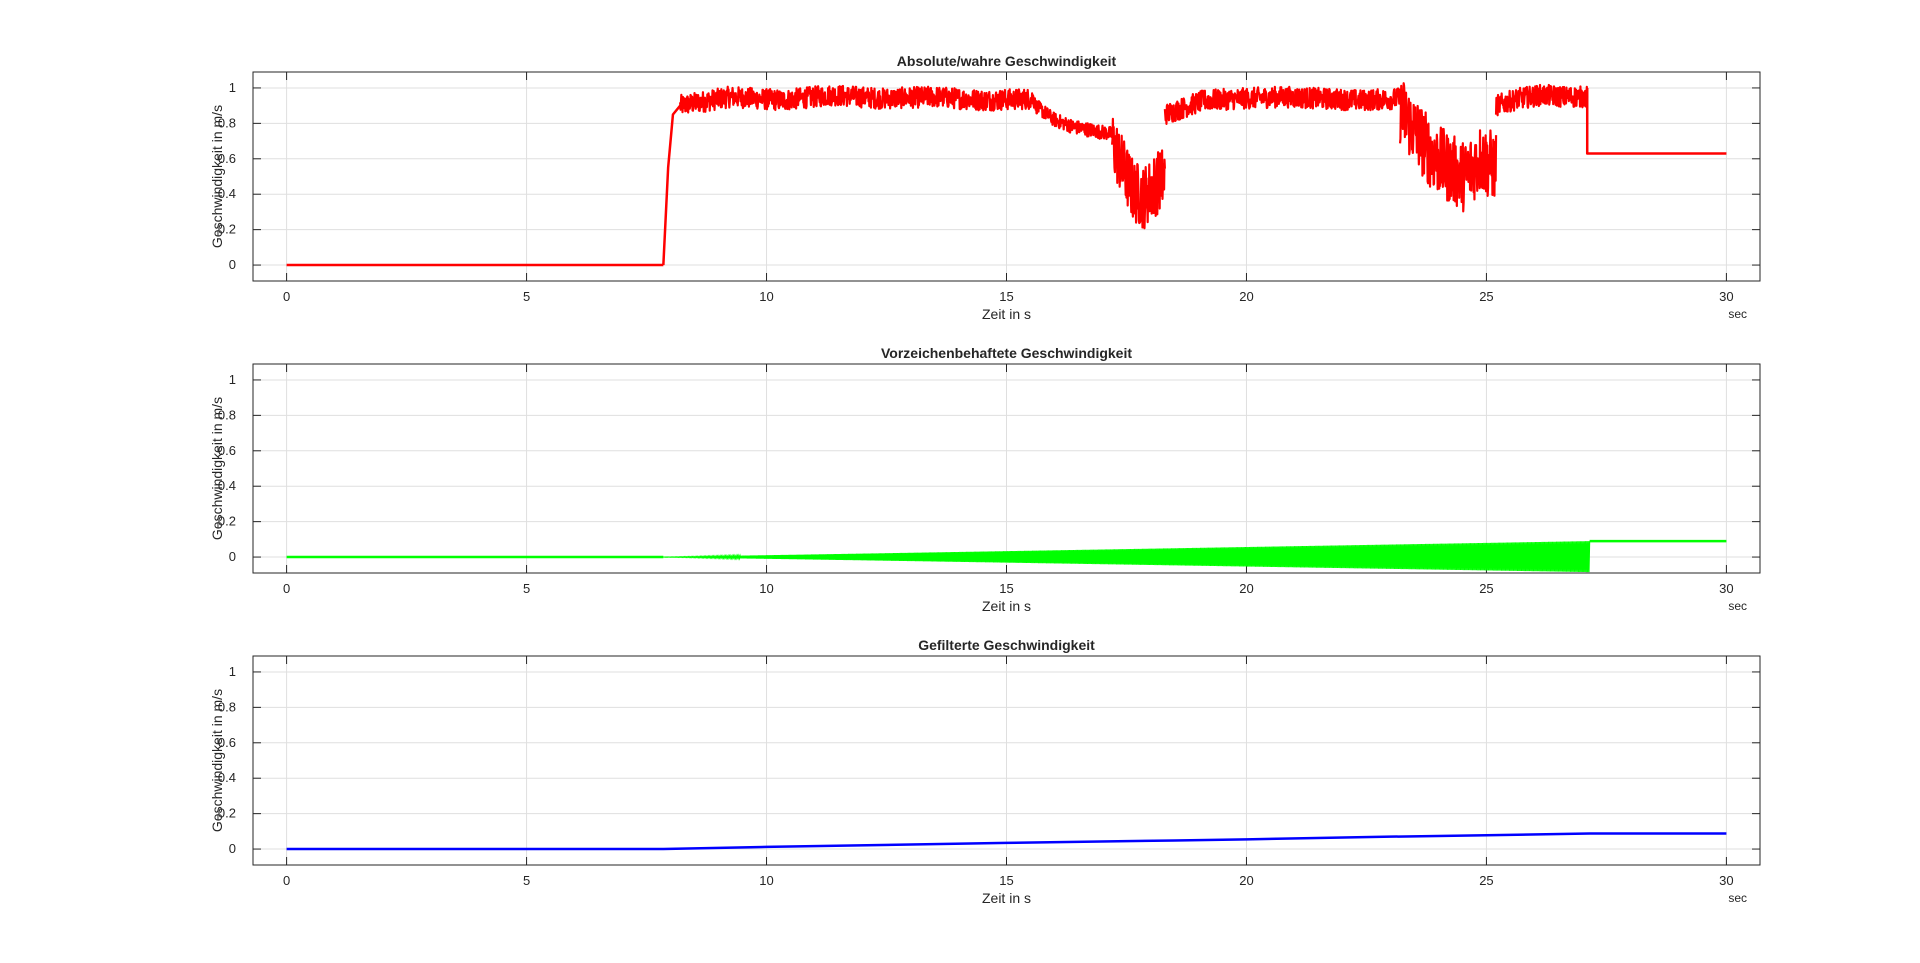 This screenshot has height=963, width=1920. What do you see at coordinates (1006, 645) in the screenshot?
I see `chart-title: Gefilterte Geschwindigkeit` at bounding box center [1006, 645].